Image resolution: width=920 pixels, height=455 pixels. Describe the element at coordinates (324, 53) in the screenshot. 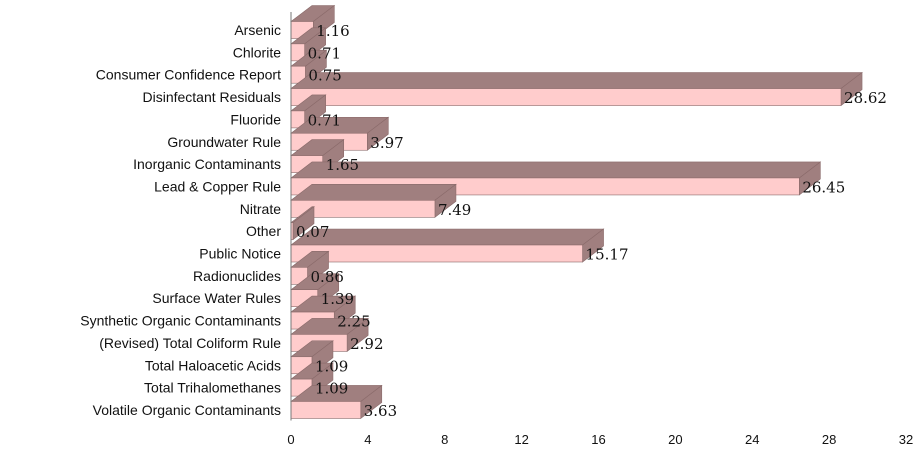

I see `value-label-1: 0.71` at that location.